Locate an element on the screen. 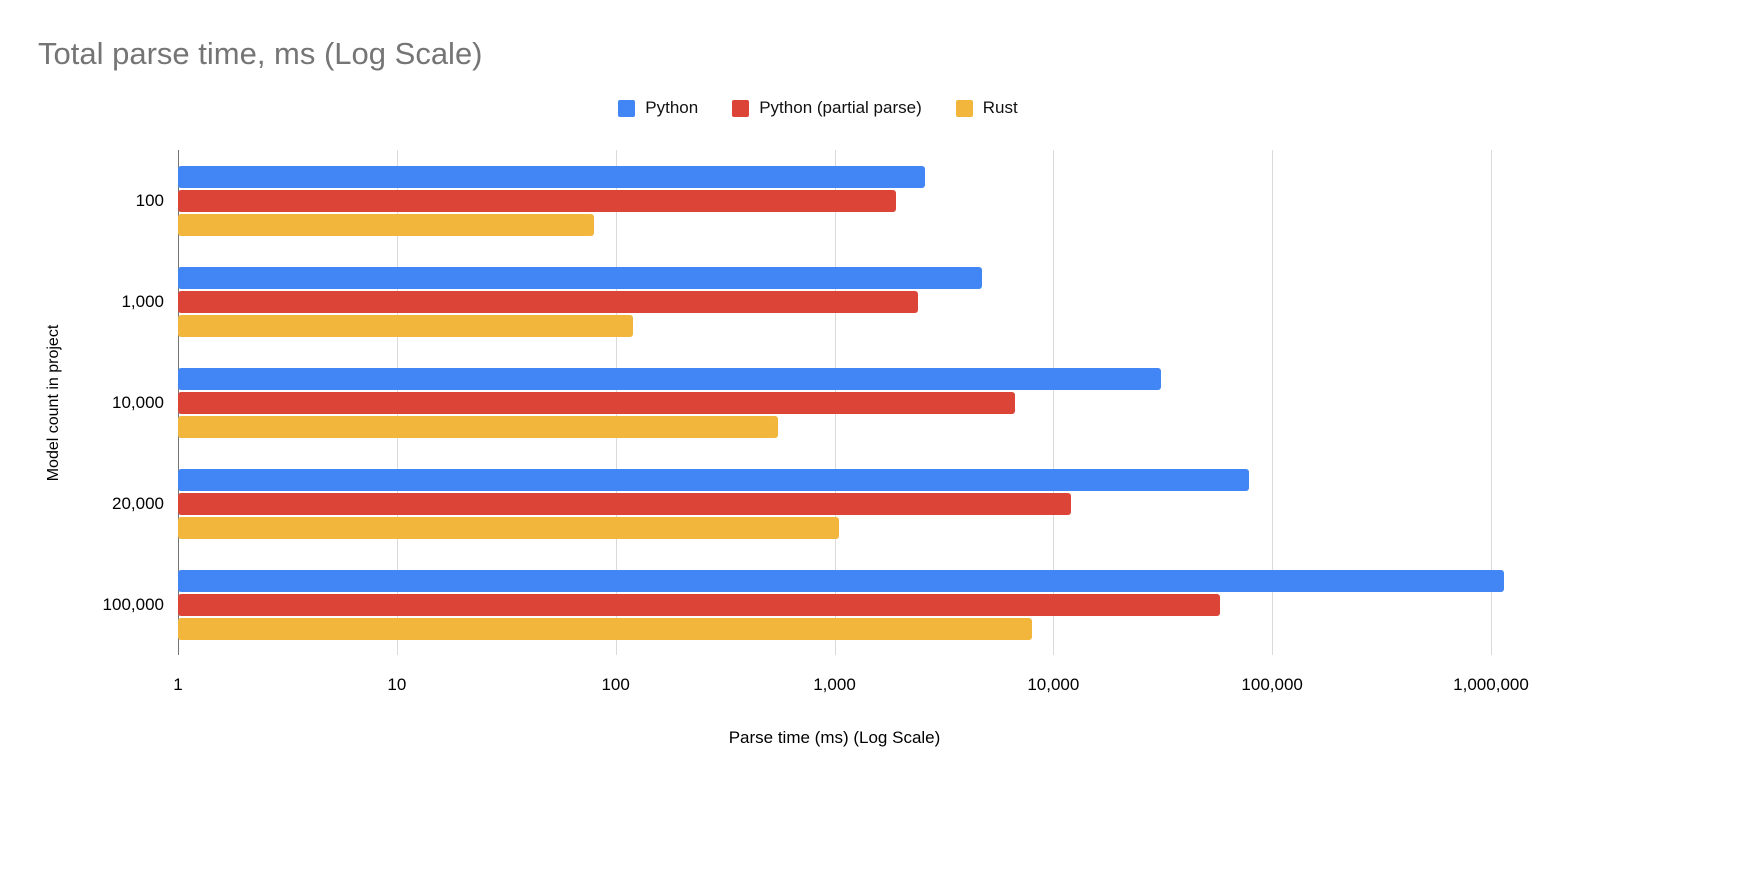 The image size is (1756, 884). y-tick-label-100: 100 is located at coordinates (149, 200).